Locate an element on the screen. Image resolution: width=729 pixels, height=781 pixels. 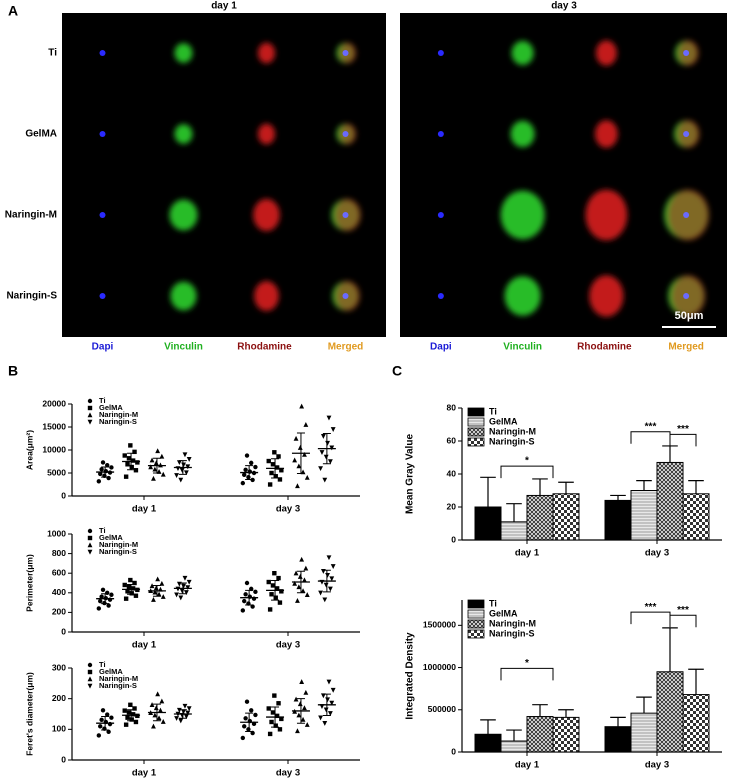
bar is located at coordinates (540, 734).